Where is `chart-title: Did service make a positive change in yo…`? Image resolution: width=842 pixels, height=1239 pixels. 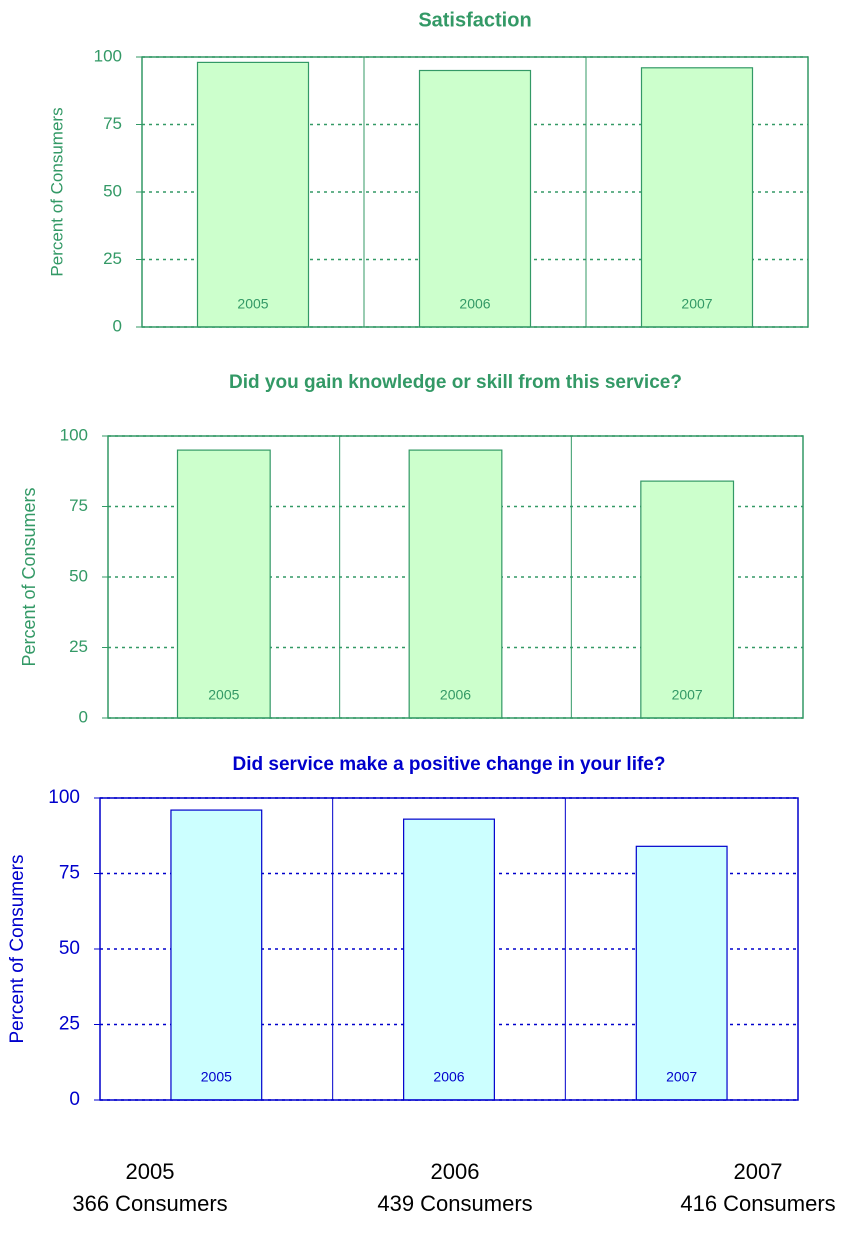 chart-title: Did service make a positive change in yo… is located at coordinates (449, 764).